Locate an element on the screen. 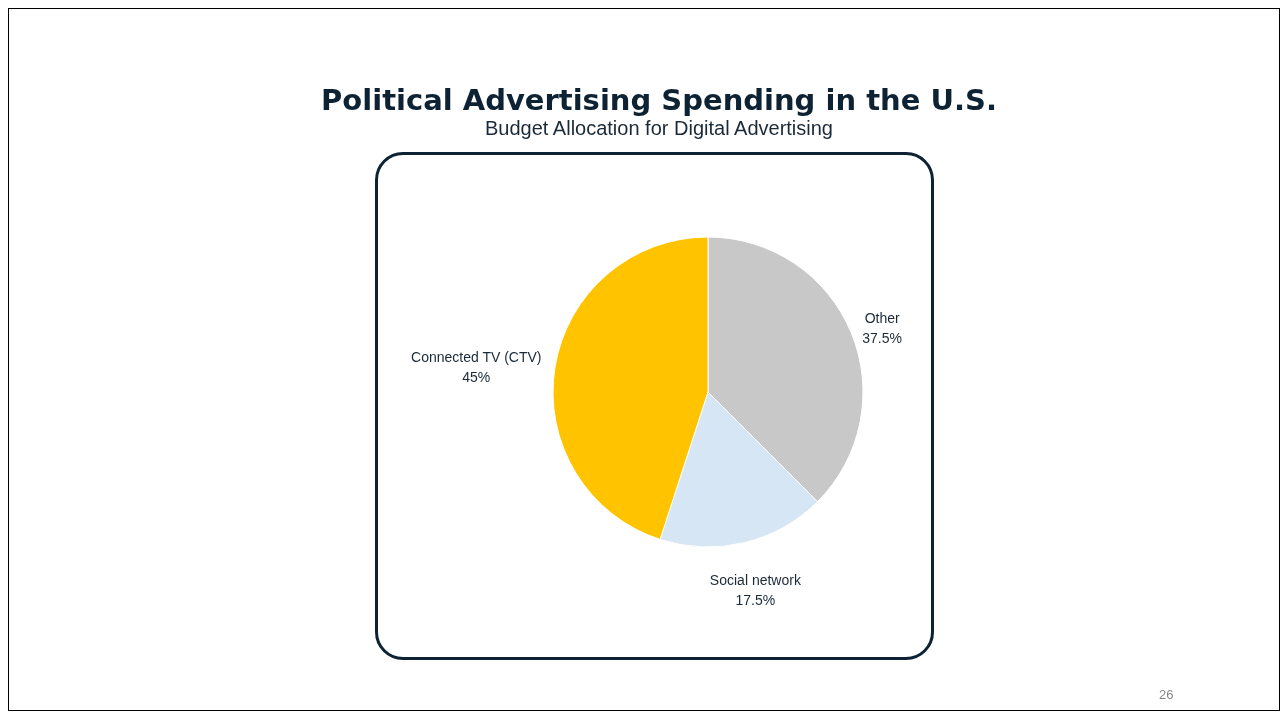  slice-label: Connected TV (CTV) is located at coordinates (476, 356).